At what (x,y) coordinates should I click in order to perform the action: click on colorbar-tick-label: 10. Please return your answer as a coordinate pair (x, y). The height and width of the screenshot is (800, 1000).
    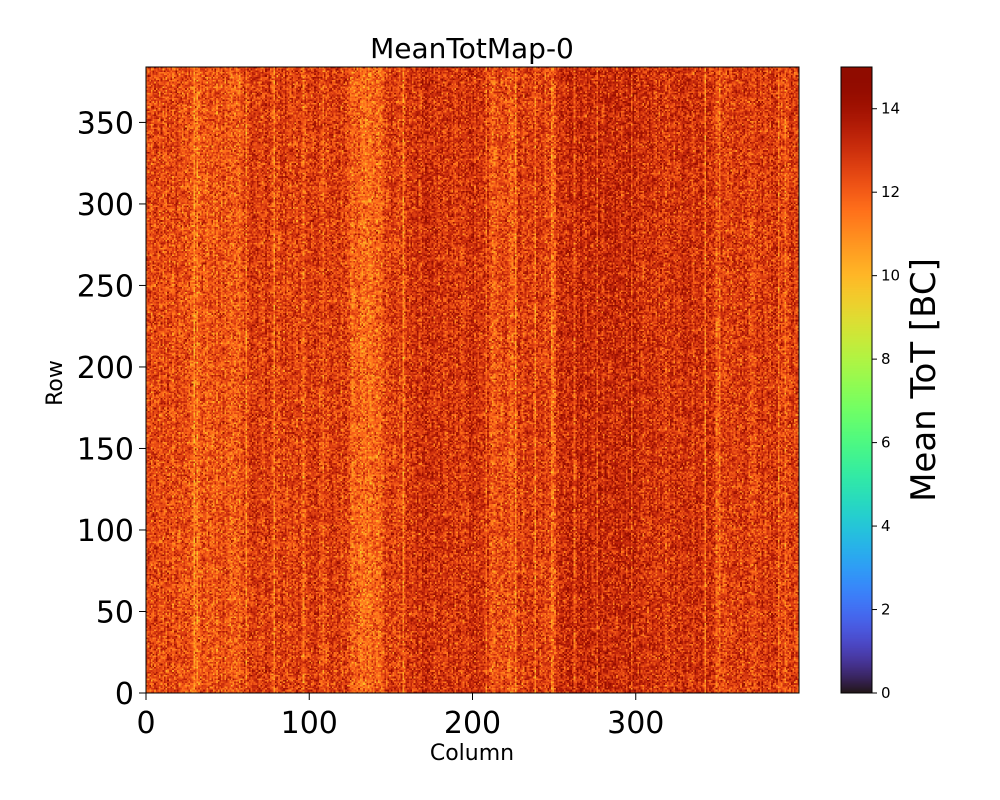
    Looking at the image, I should click on (890, 276).